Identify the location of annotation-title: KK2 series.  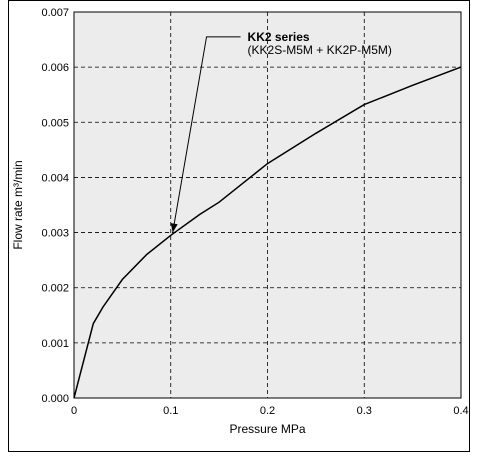
(279, 37).